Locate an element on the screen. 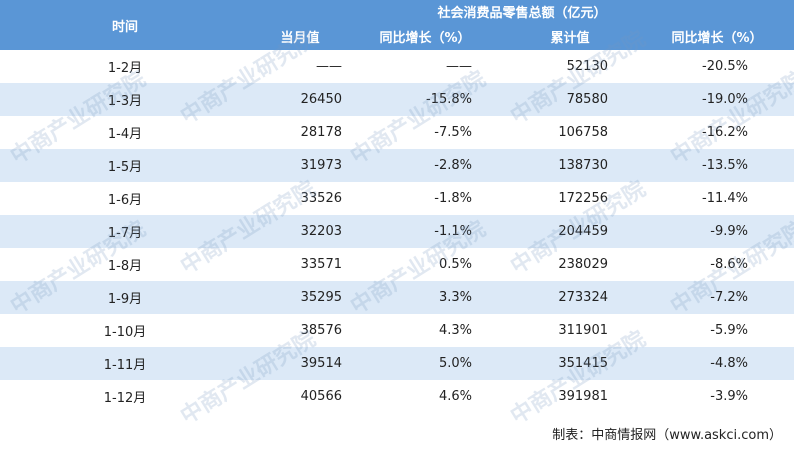 The image size is (794, 449). table-row: 1-9月 35295 3.3% 273324 -7.2% is located at coordinates (397, 297).